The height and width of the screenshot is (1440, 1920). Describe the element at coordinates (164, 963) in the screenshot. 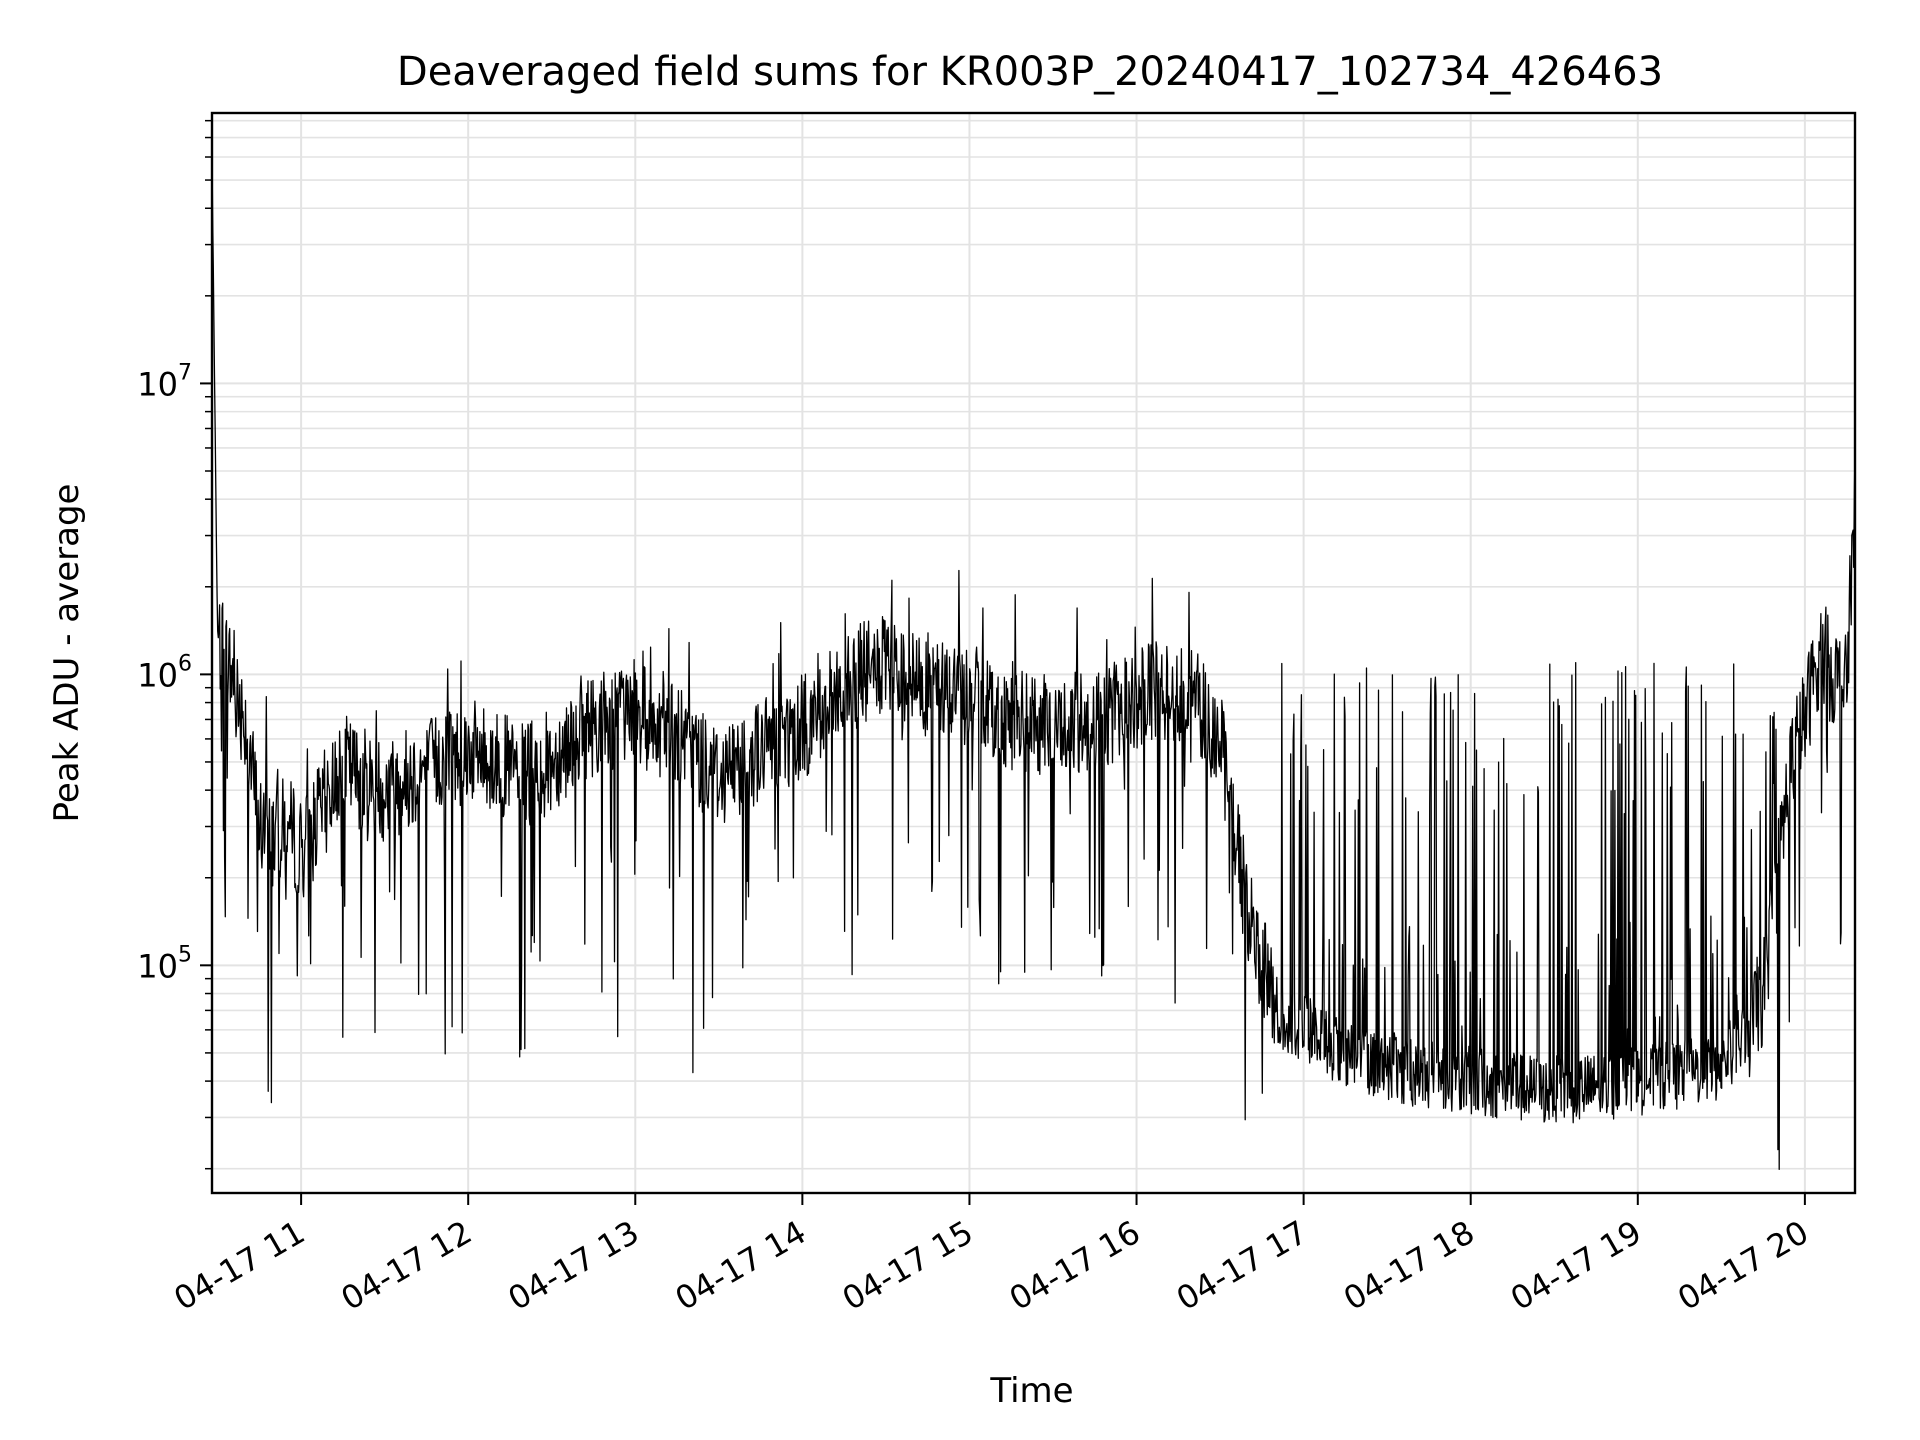

I see `y-tick-label: 10⁵` at that location.